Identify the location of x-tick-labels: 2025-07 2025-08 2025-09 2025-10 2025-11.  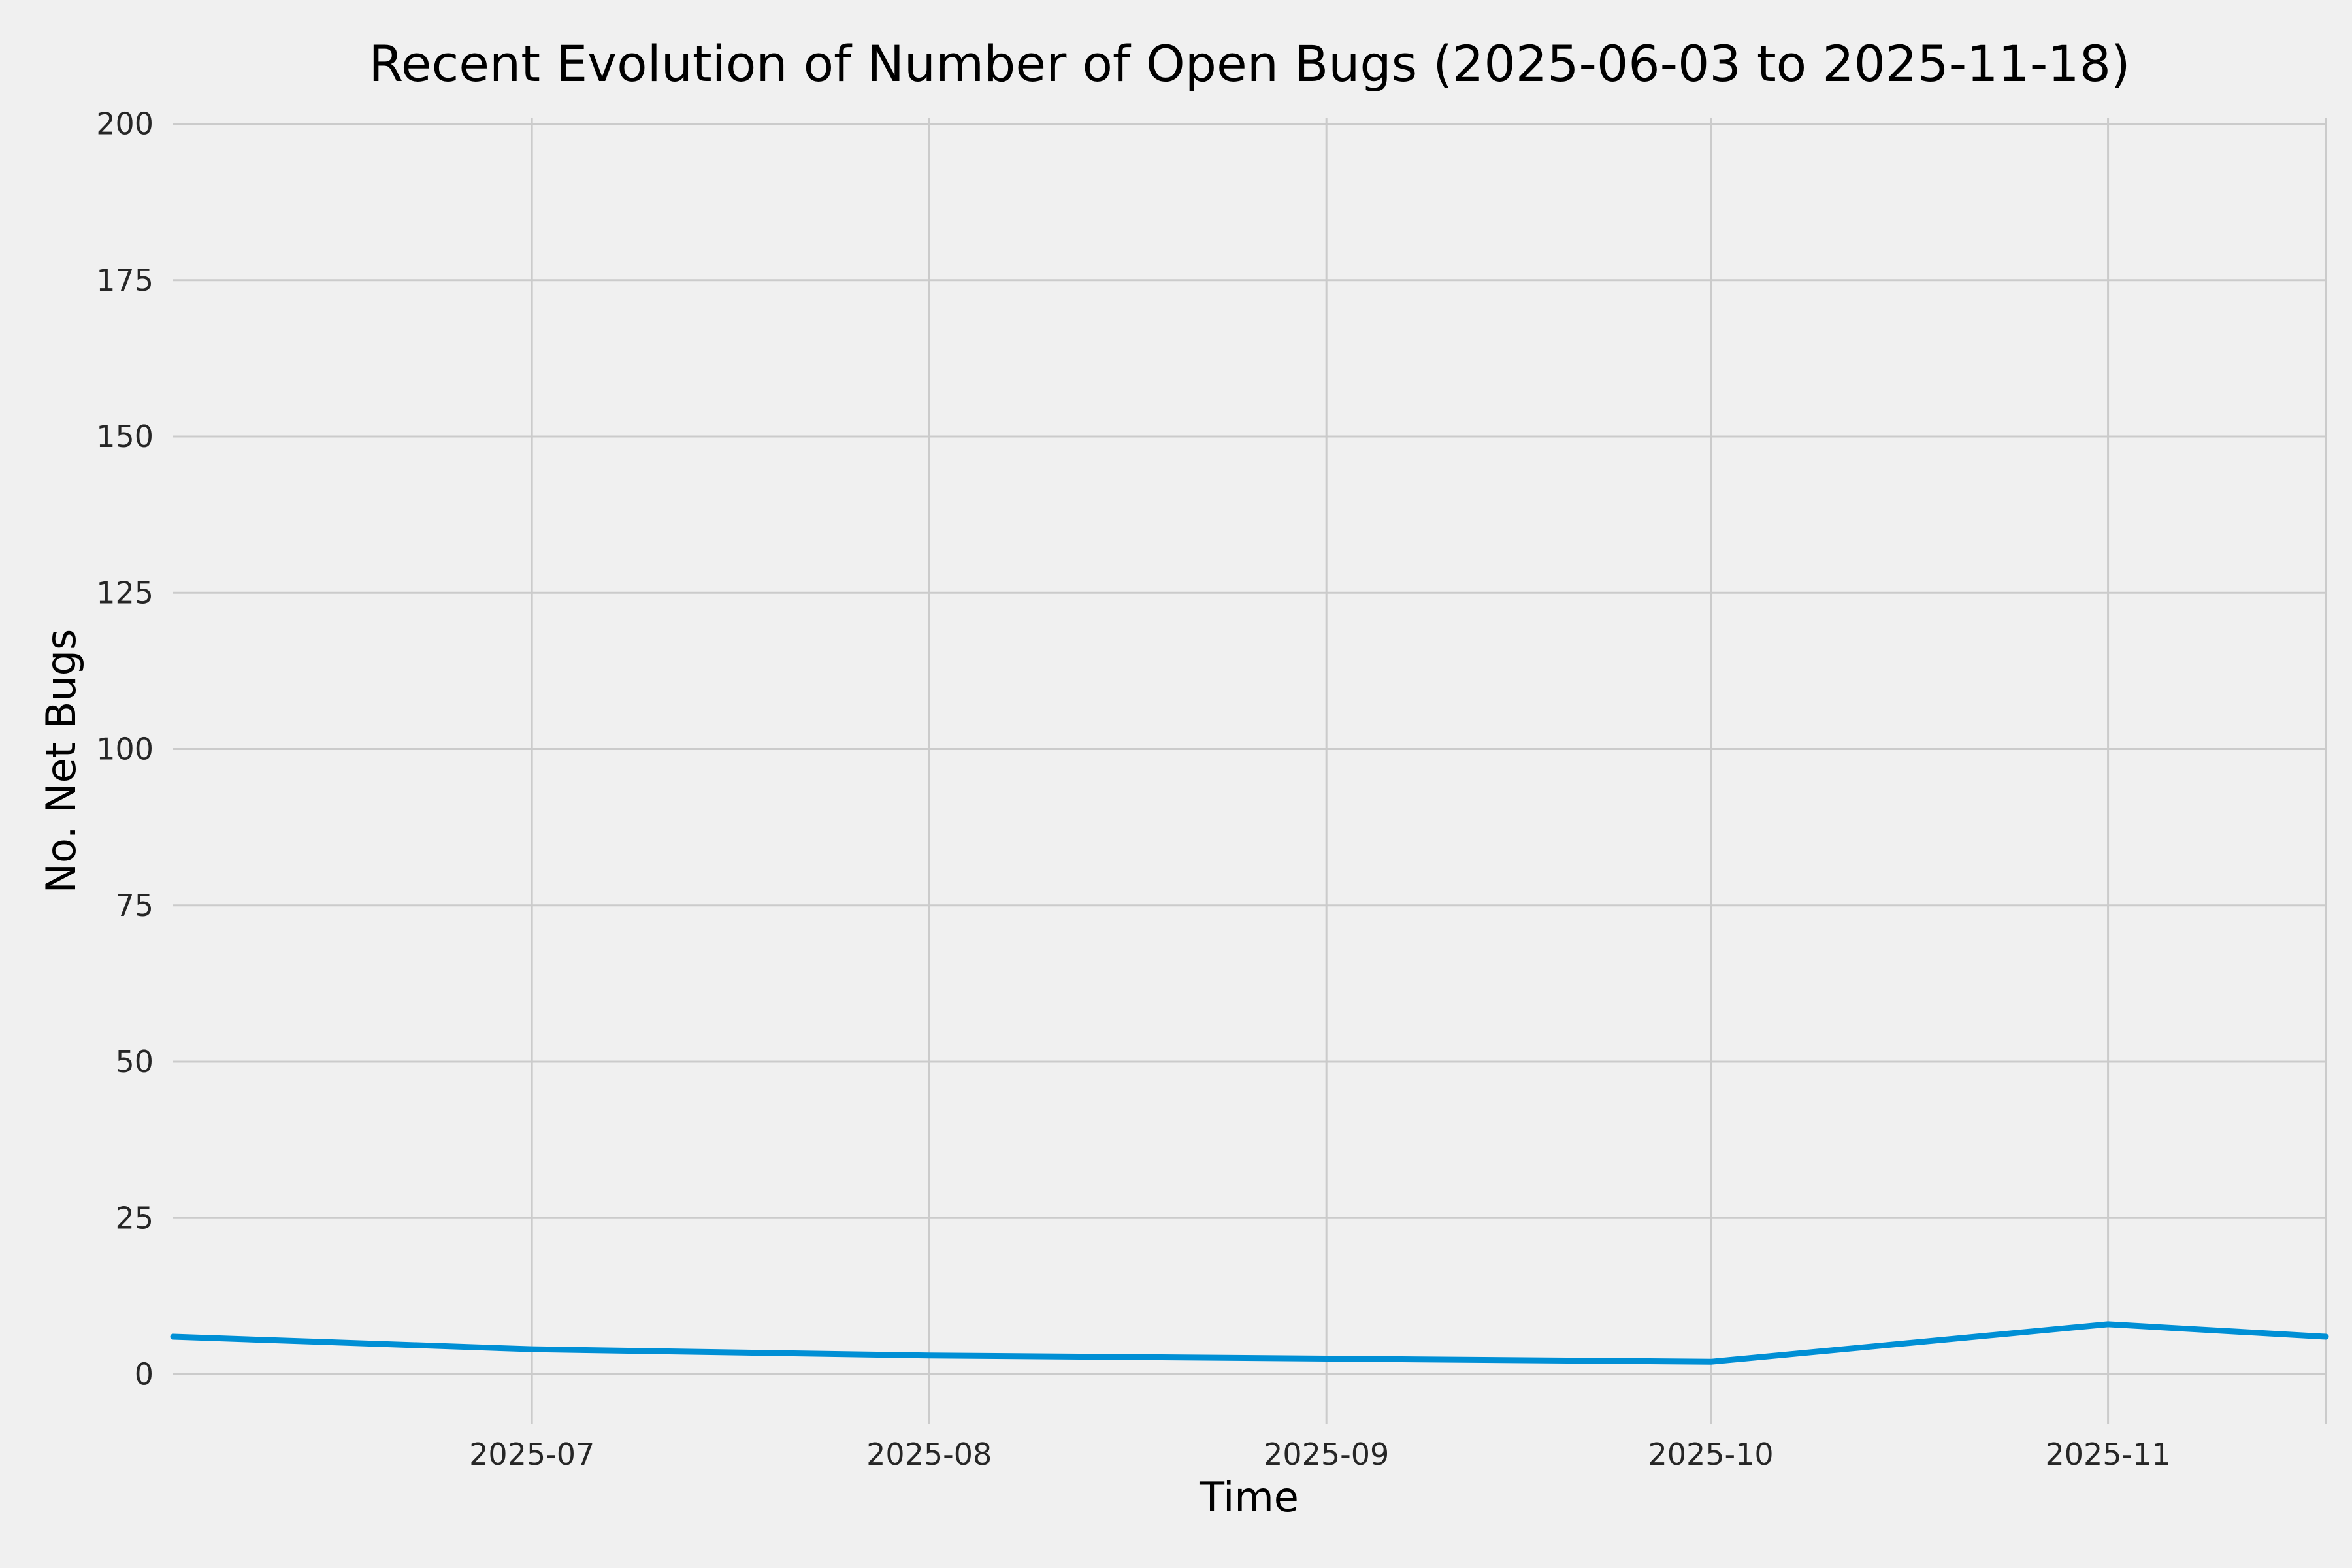
(1320, 1454).